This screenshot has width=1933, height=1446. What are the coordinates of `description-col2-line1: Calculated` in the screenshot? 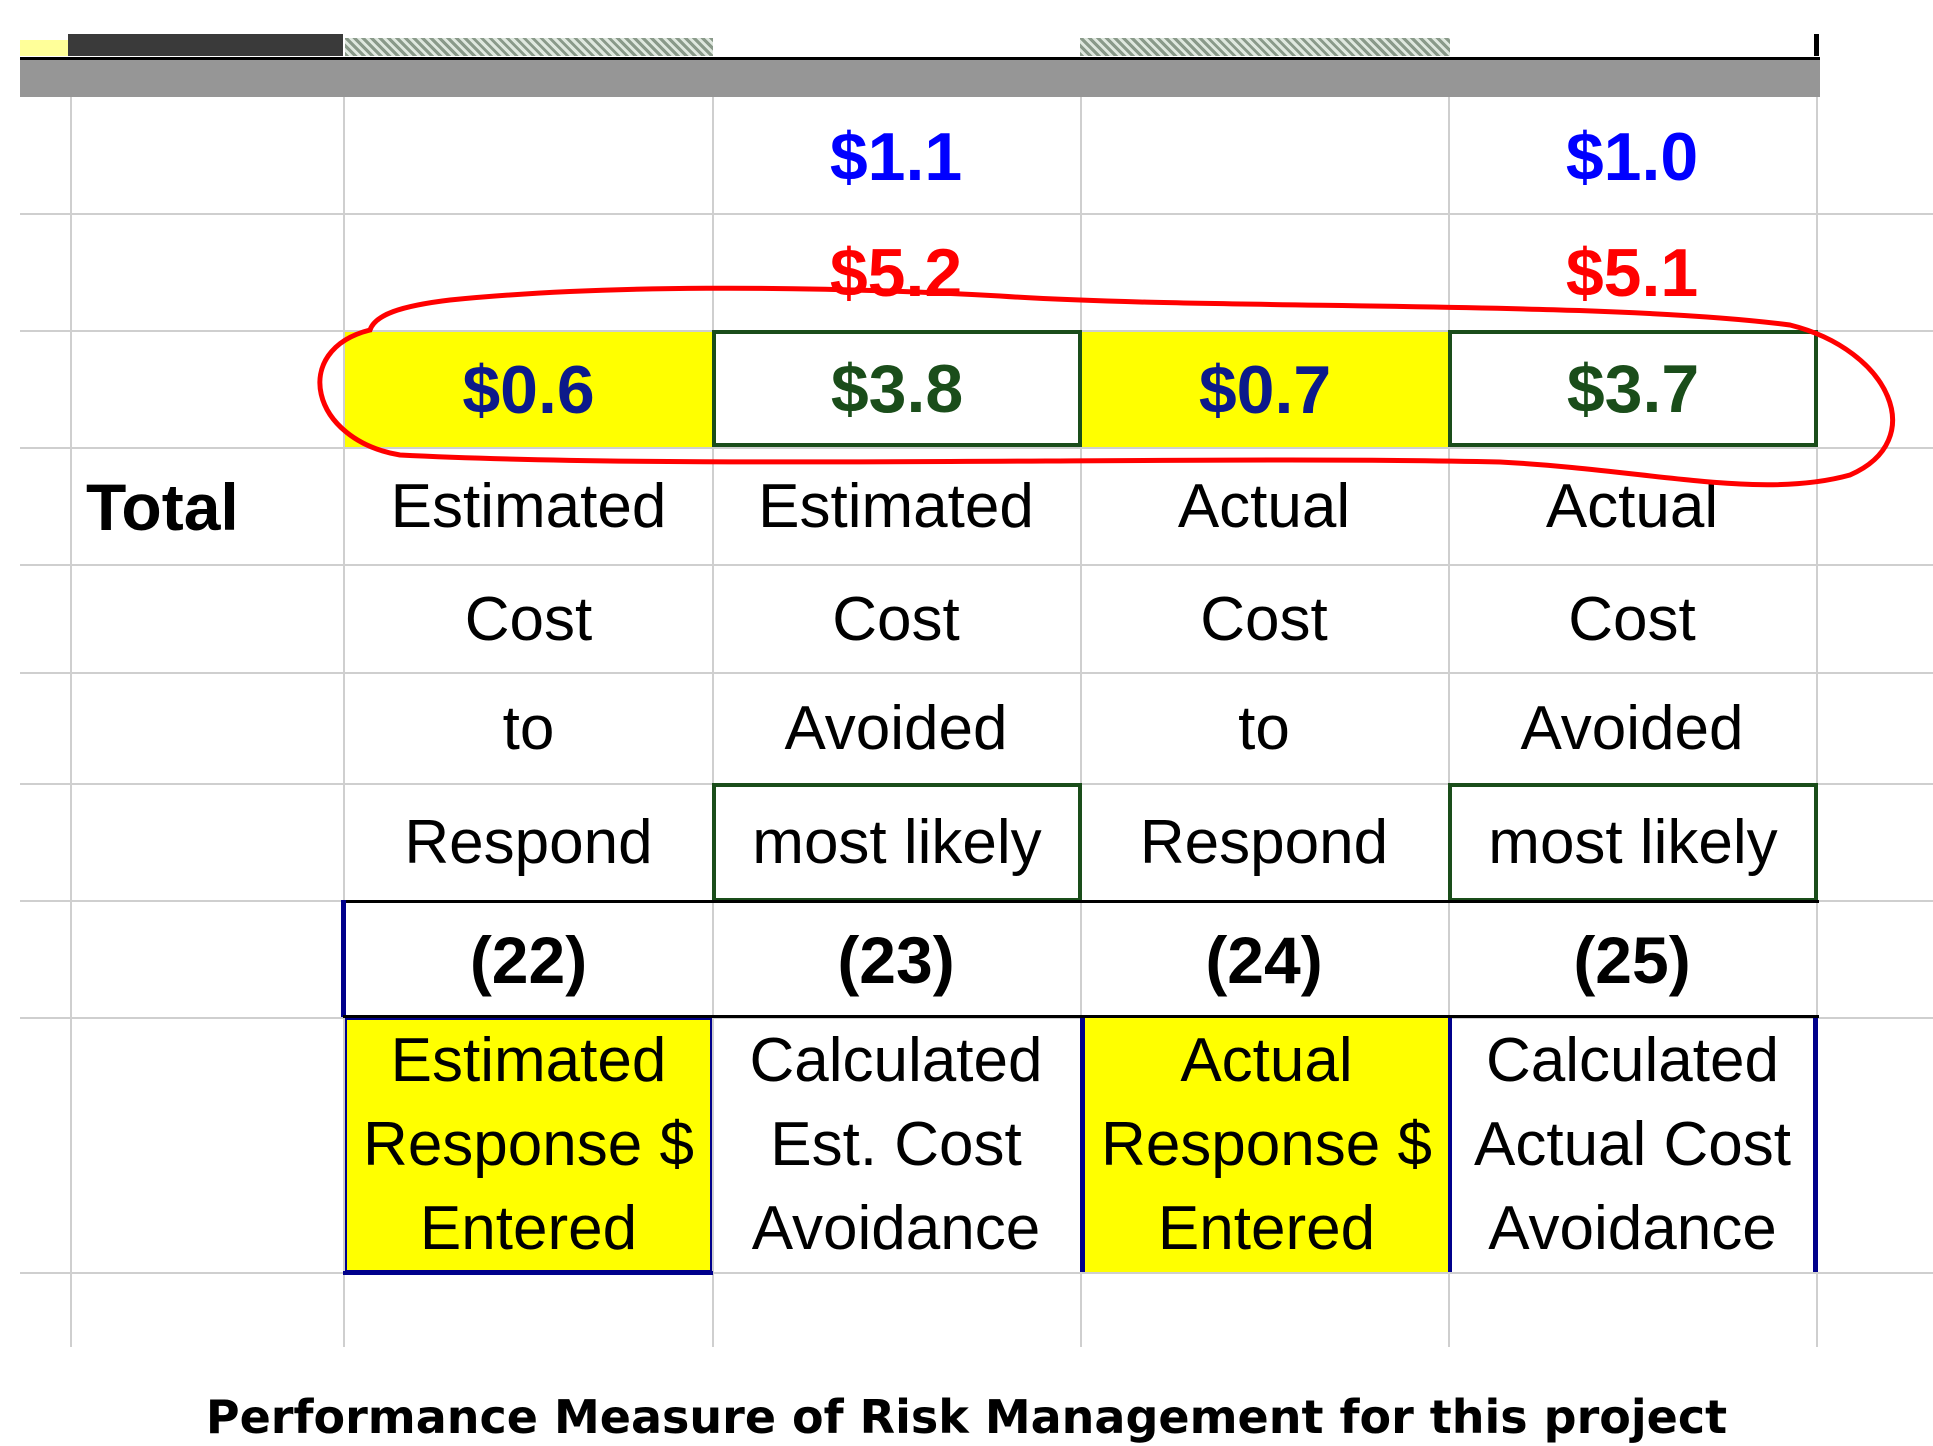 It's located at (896, 1060).